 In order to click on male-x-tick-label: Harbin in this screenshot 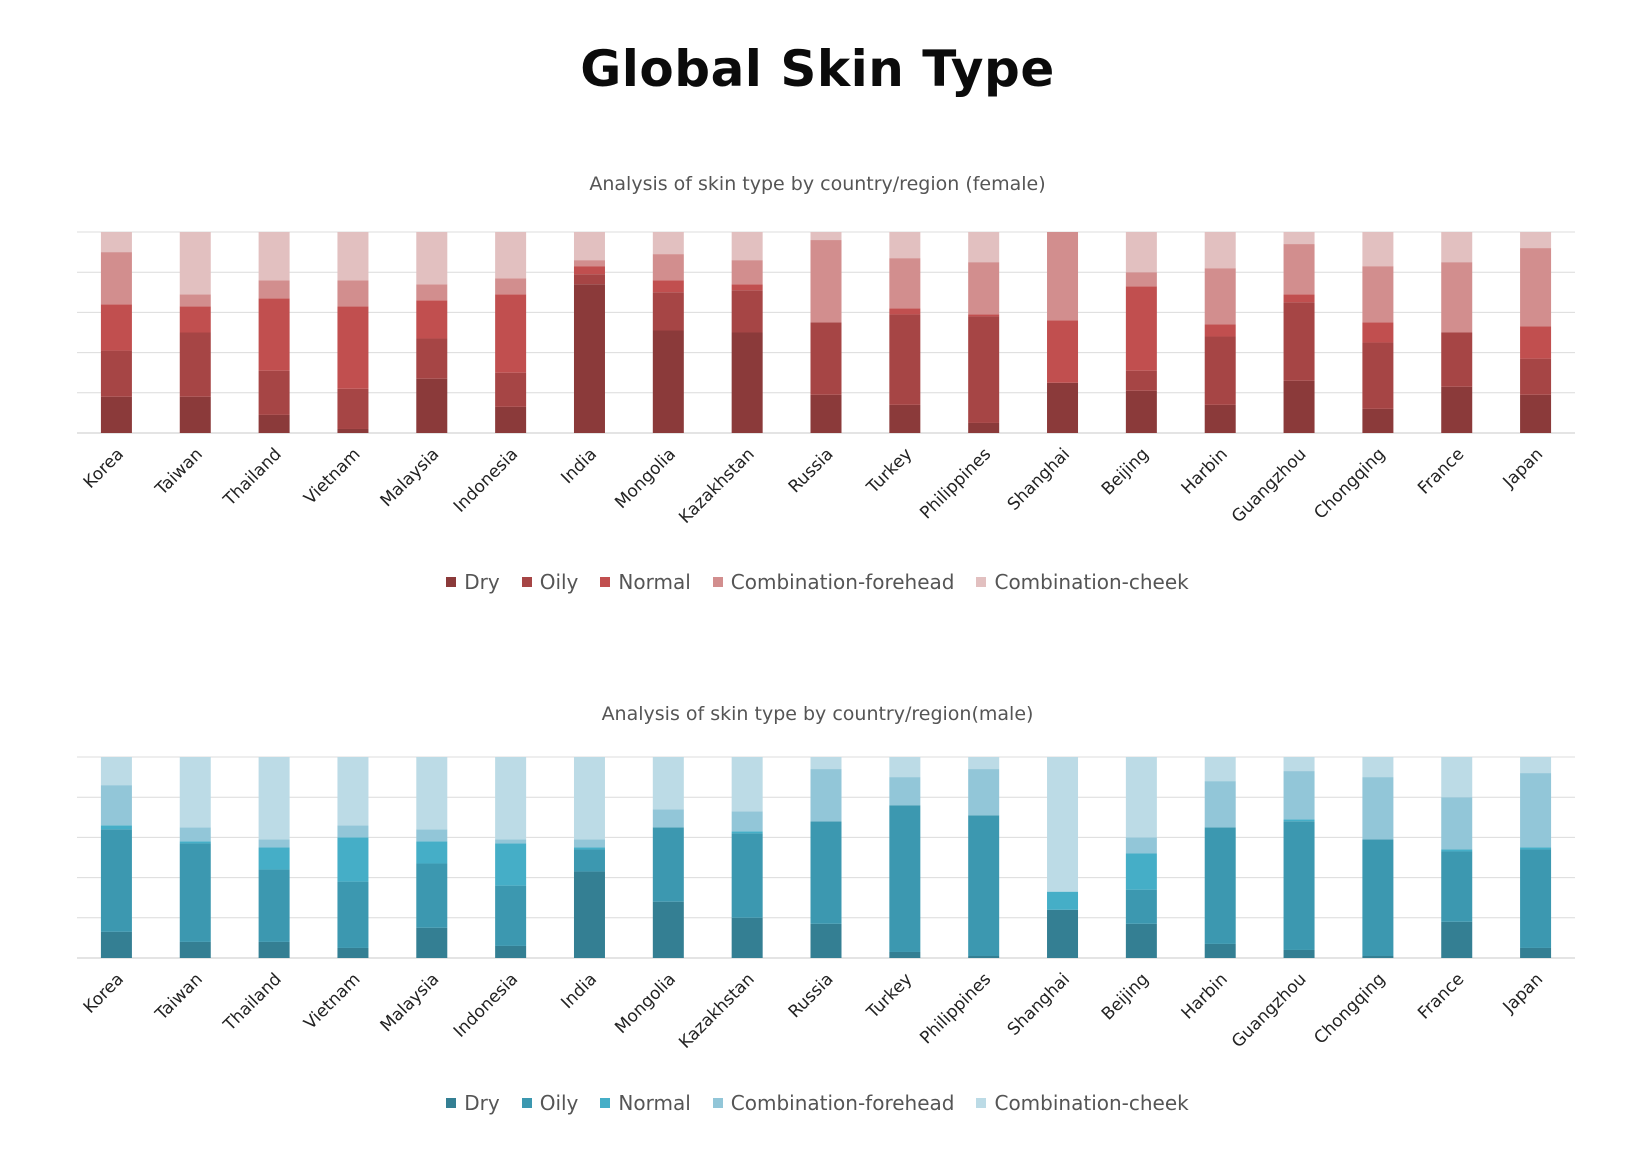, I will do `click(1205, 996)`.